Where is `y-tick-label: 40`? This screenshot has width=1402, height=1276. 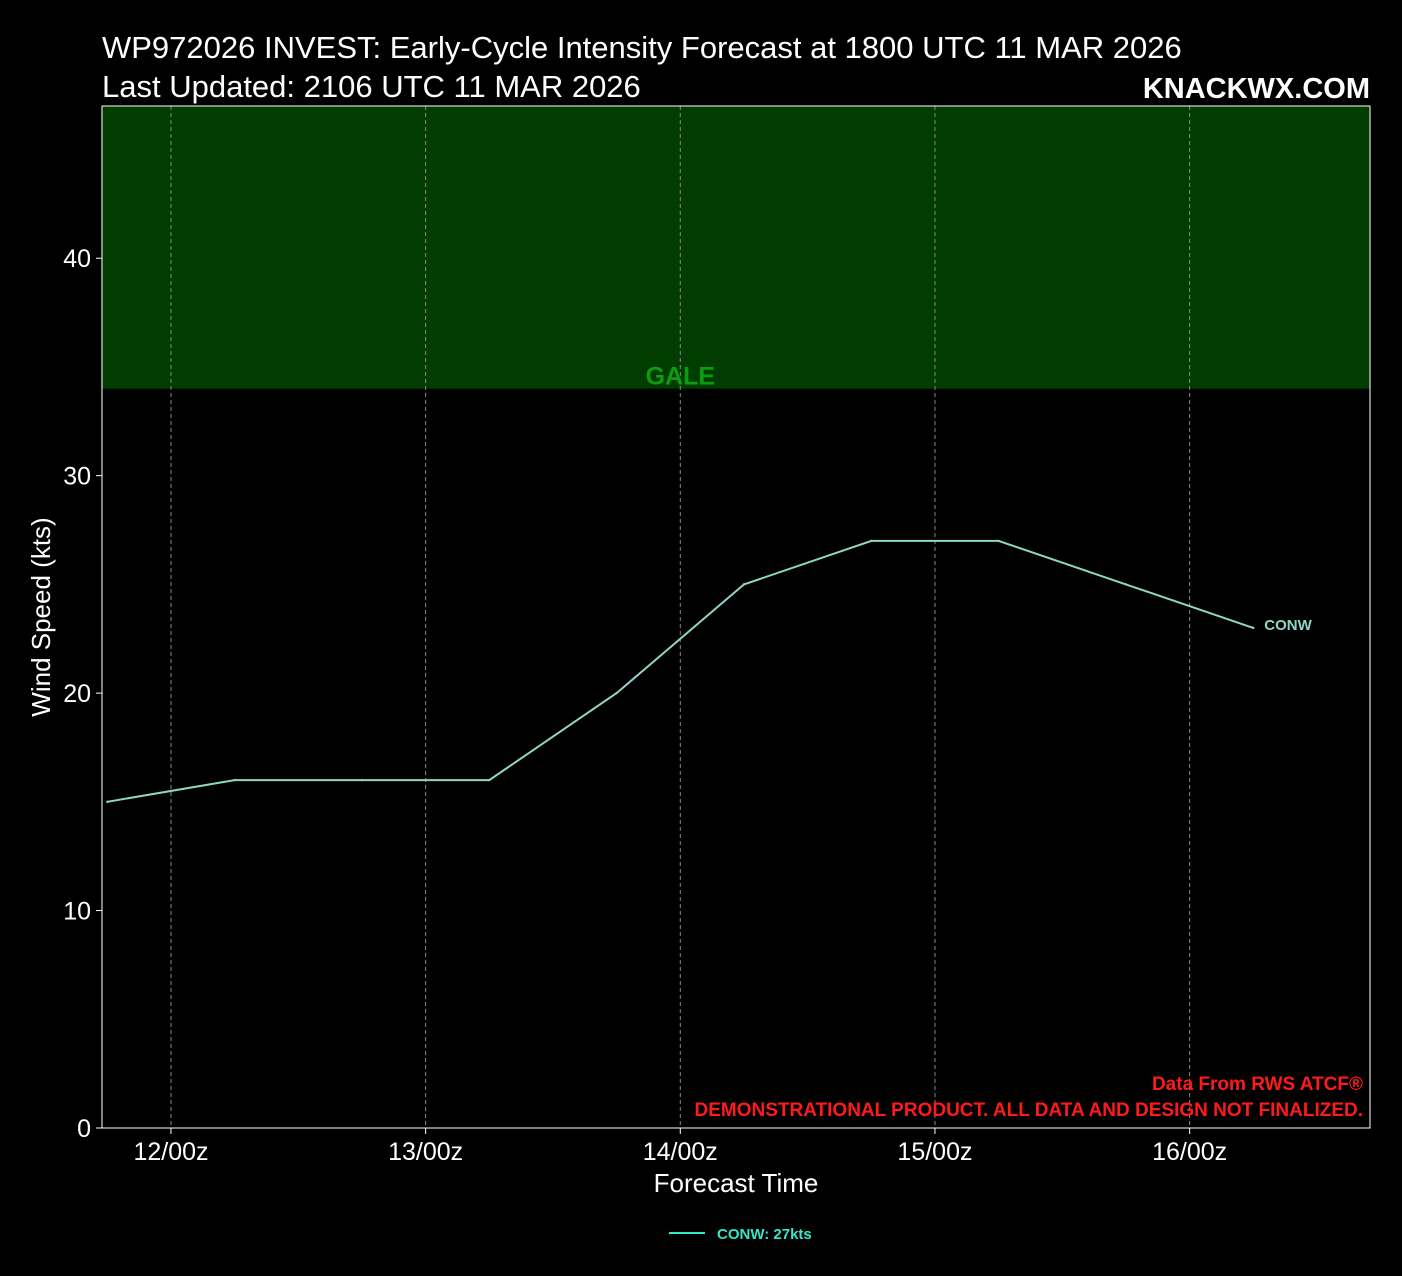
y-tick-label: 40 is located at coordinates (77, 259).